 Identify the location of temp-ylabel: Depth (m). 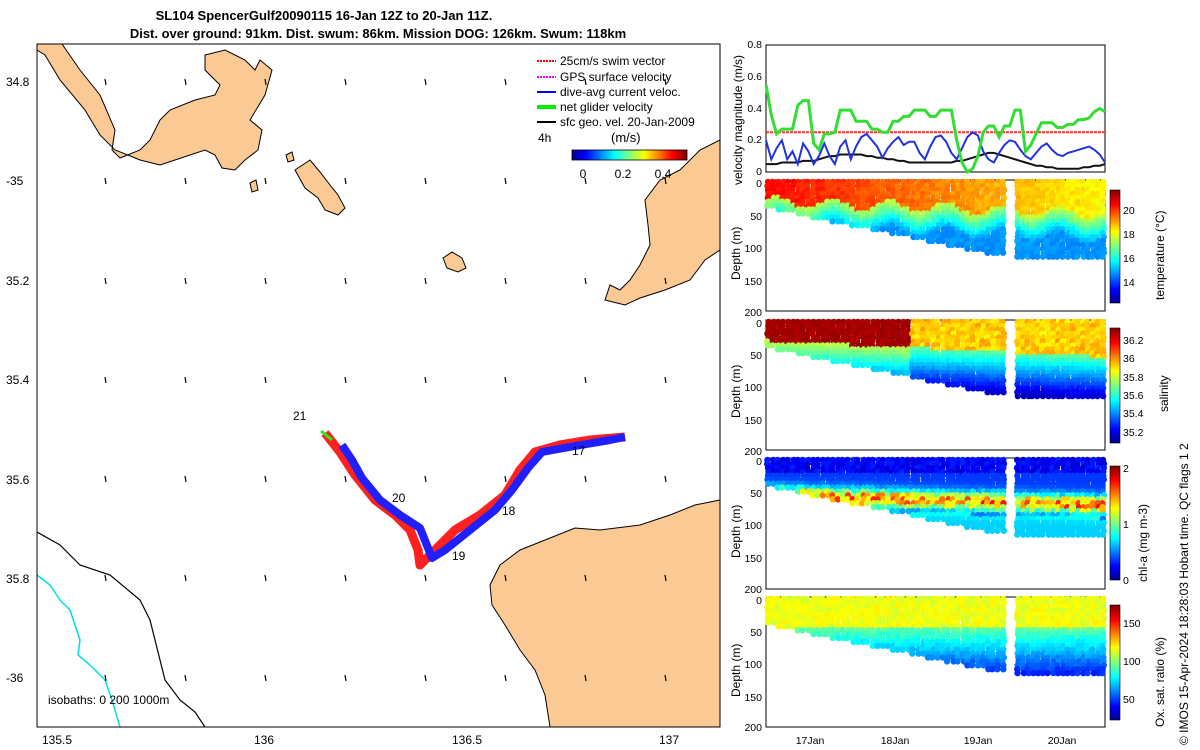
(736, 253).